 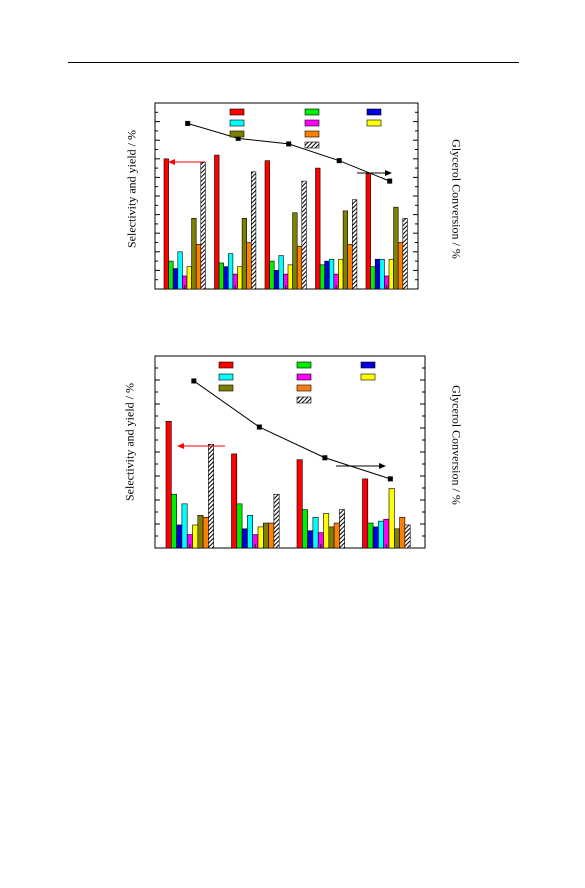 I want to click on page-header-rule, so click(x=293, y=62).